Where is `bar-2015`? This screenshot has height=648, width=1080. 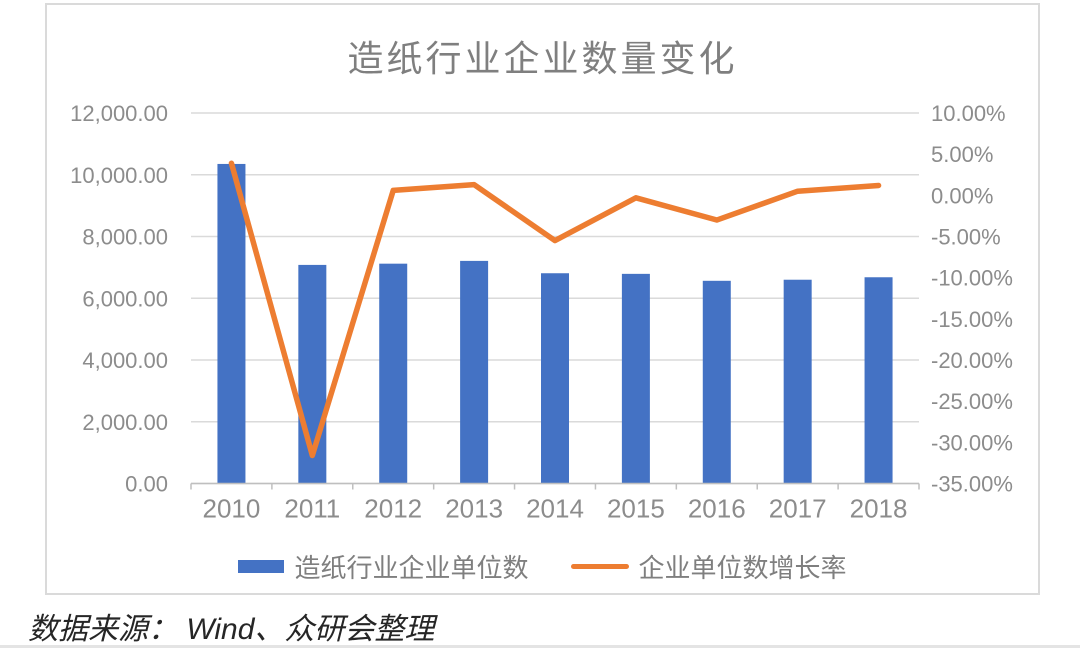 bar-2015 is located at coordinates (635, 378).